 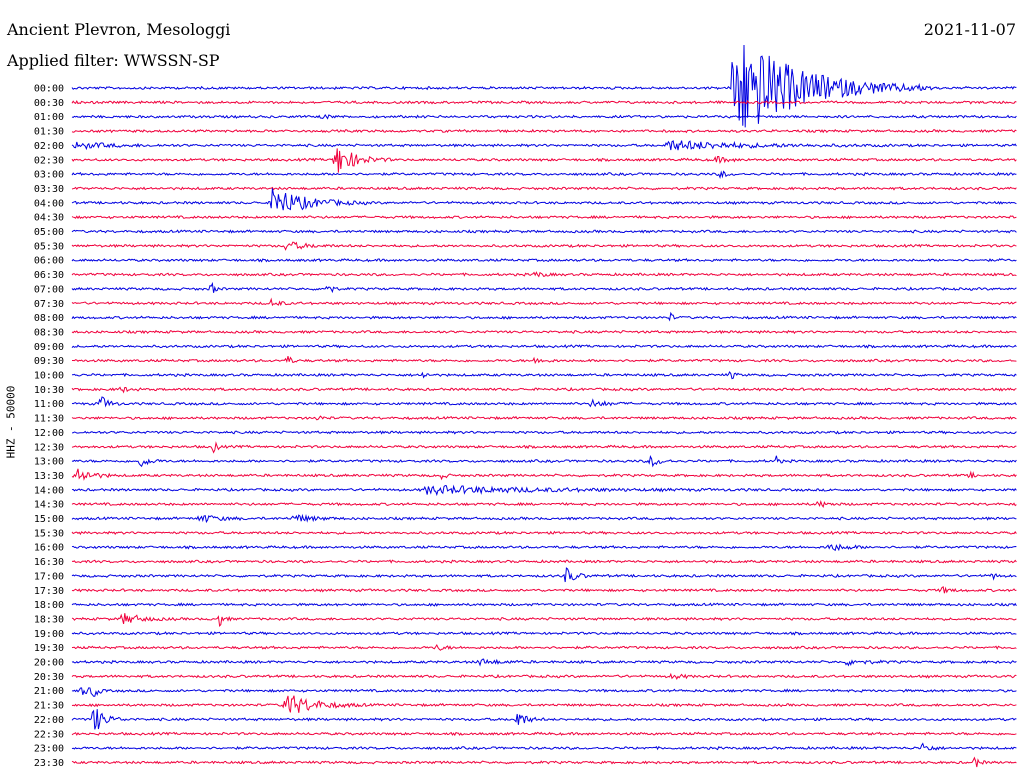 What do you see at coordinates (49, 548) in the screenshot?
I see `time-label-1600: 16:00` at bounding box center [49, 548].